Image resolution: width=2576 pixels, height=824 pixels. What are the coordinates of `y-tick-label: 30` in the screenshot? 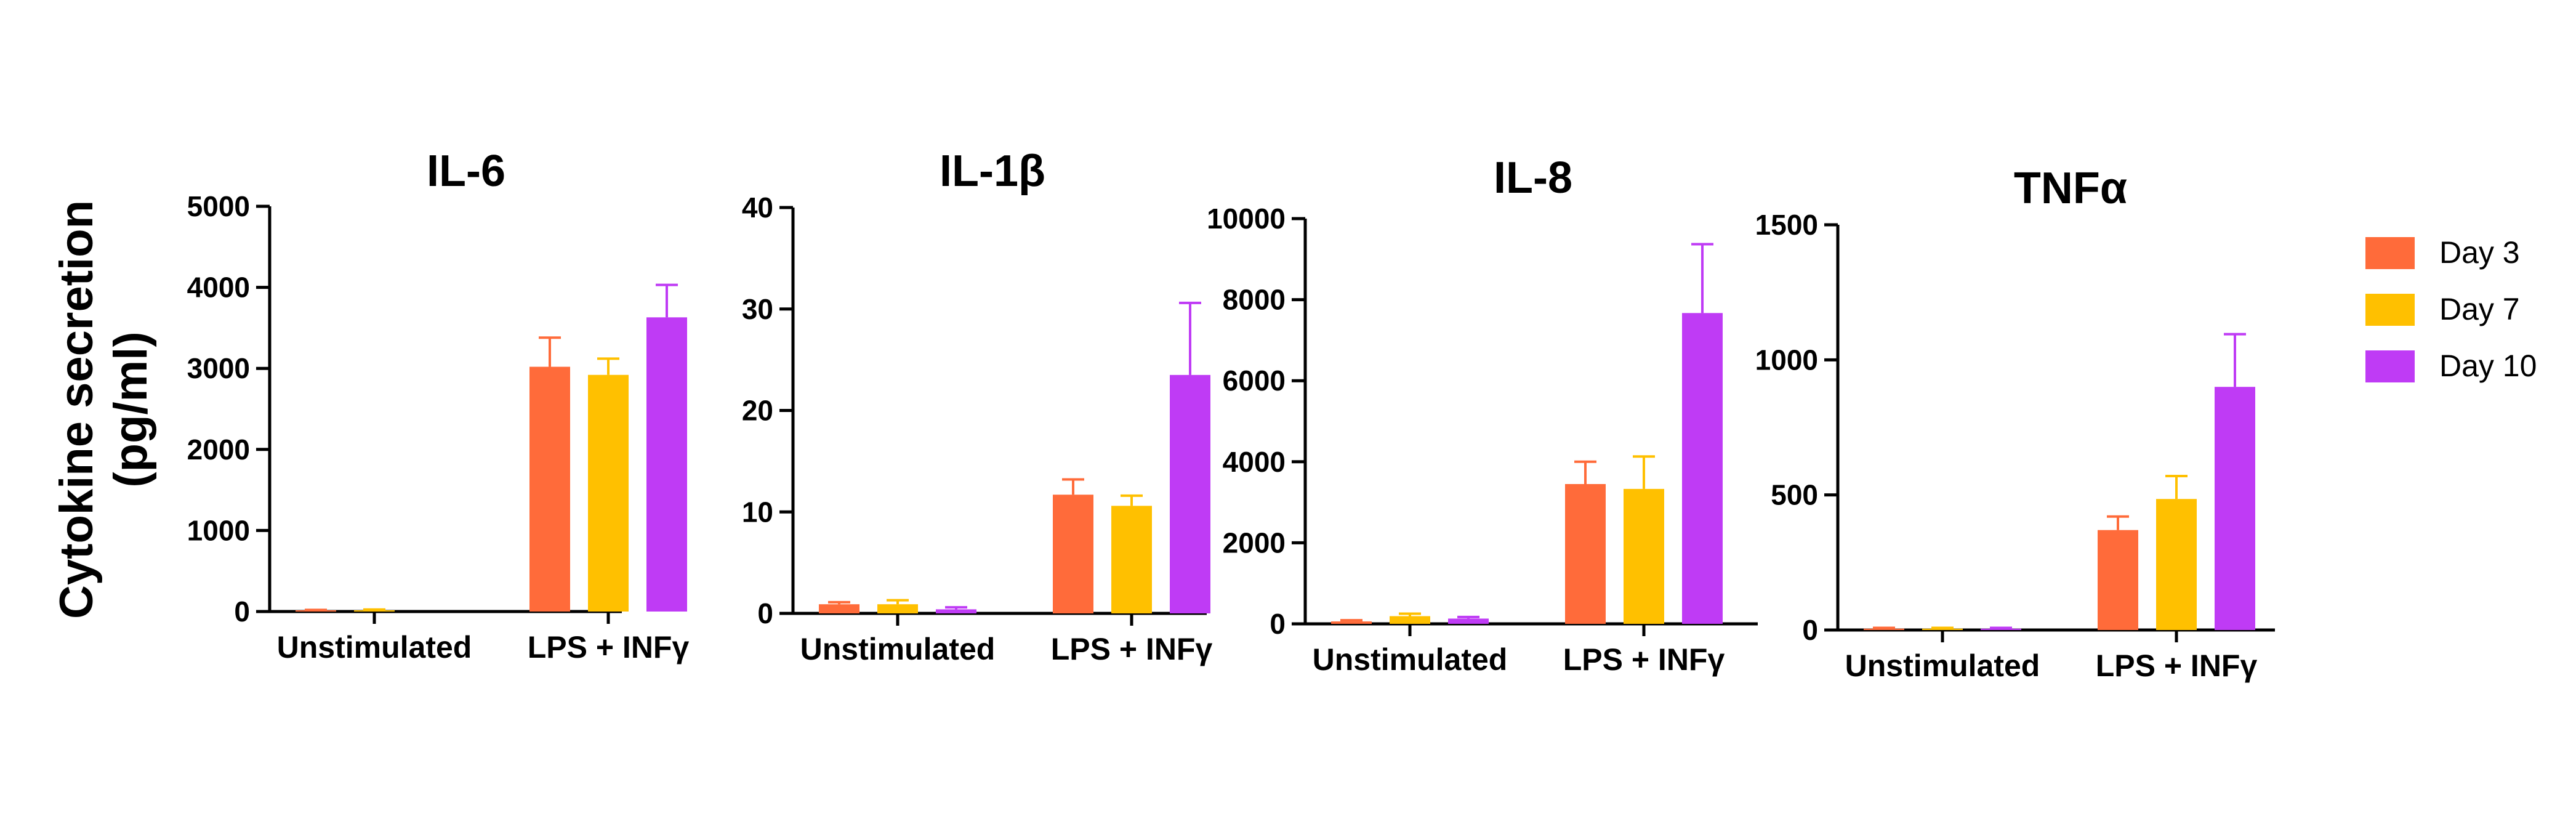 It's located at (757, 309).